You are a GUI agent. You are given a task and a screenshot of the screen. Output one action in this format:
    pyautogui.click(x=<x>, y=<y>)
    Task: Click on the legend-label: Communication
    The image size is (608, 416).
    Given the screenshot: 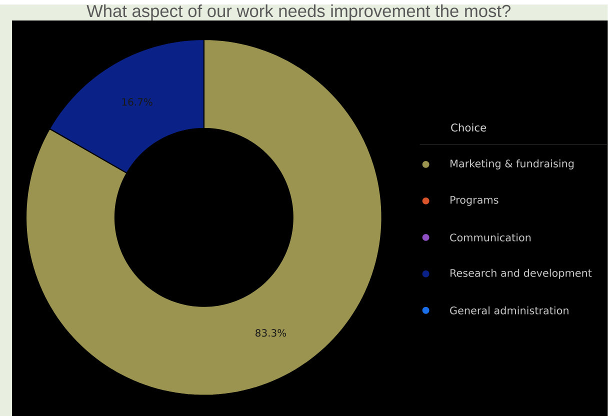 What is the action you would take?
    pyautogui.click(x=490, y=237)
    